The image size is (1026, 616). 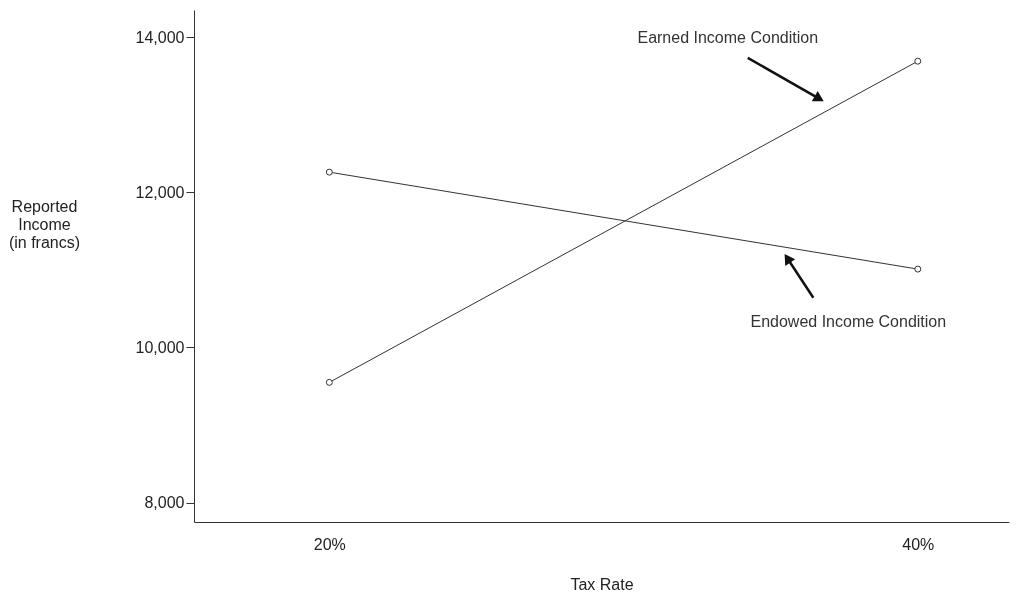 What do you see at coordinates (728, 37) in the screenshot?
I see `text: Earned Income Condition` at bounding box center [728, 37].